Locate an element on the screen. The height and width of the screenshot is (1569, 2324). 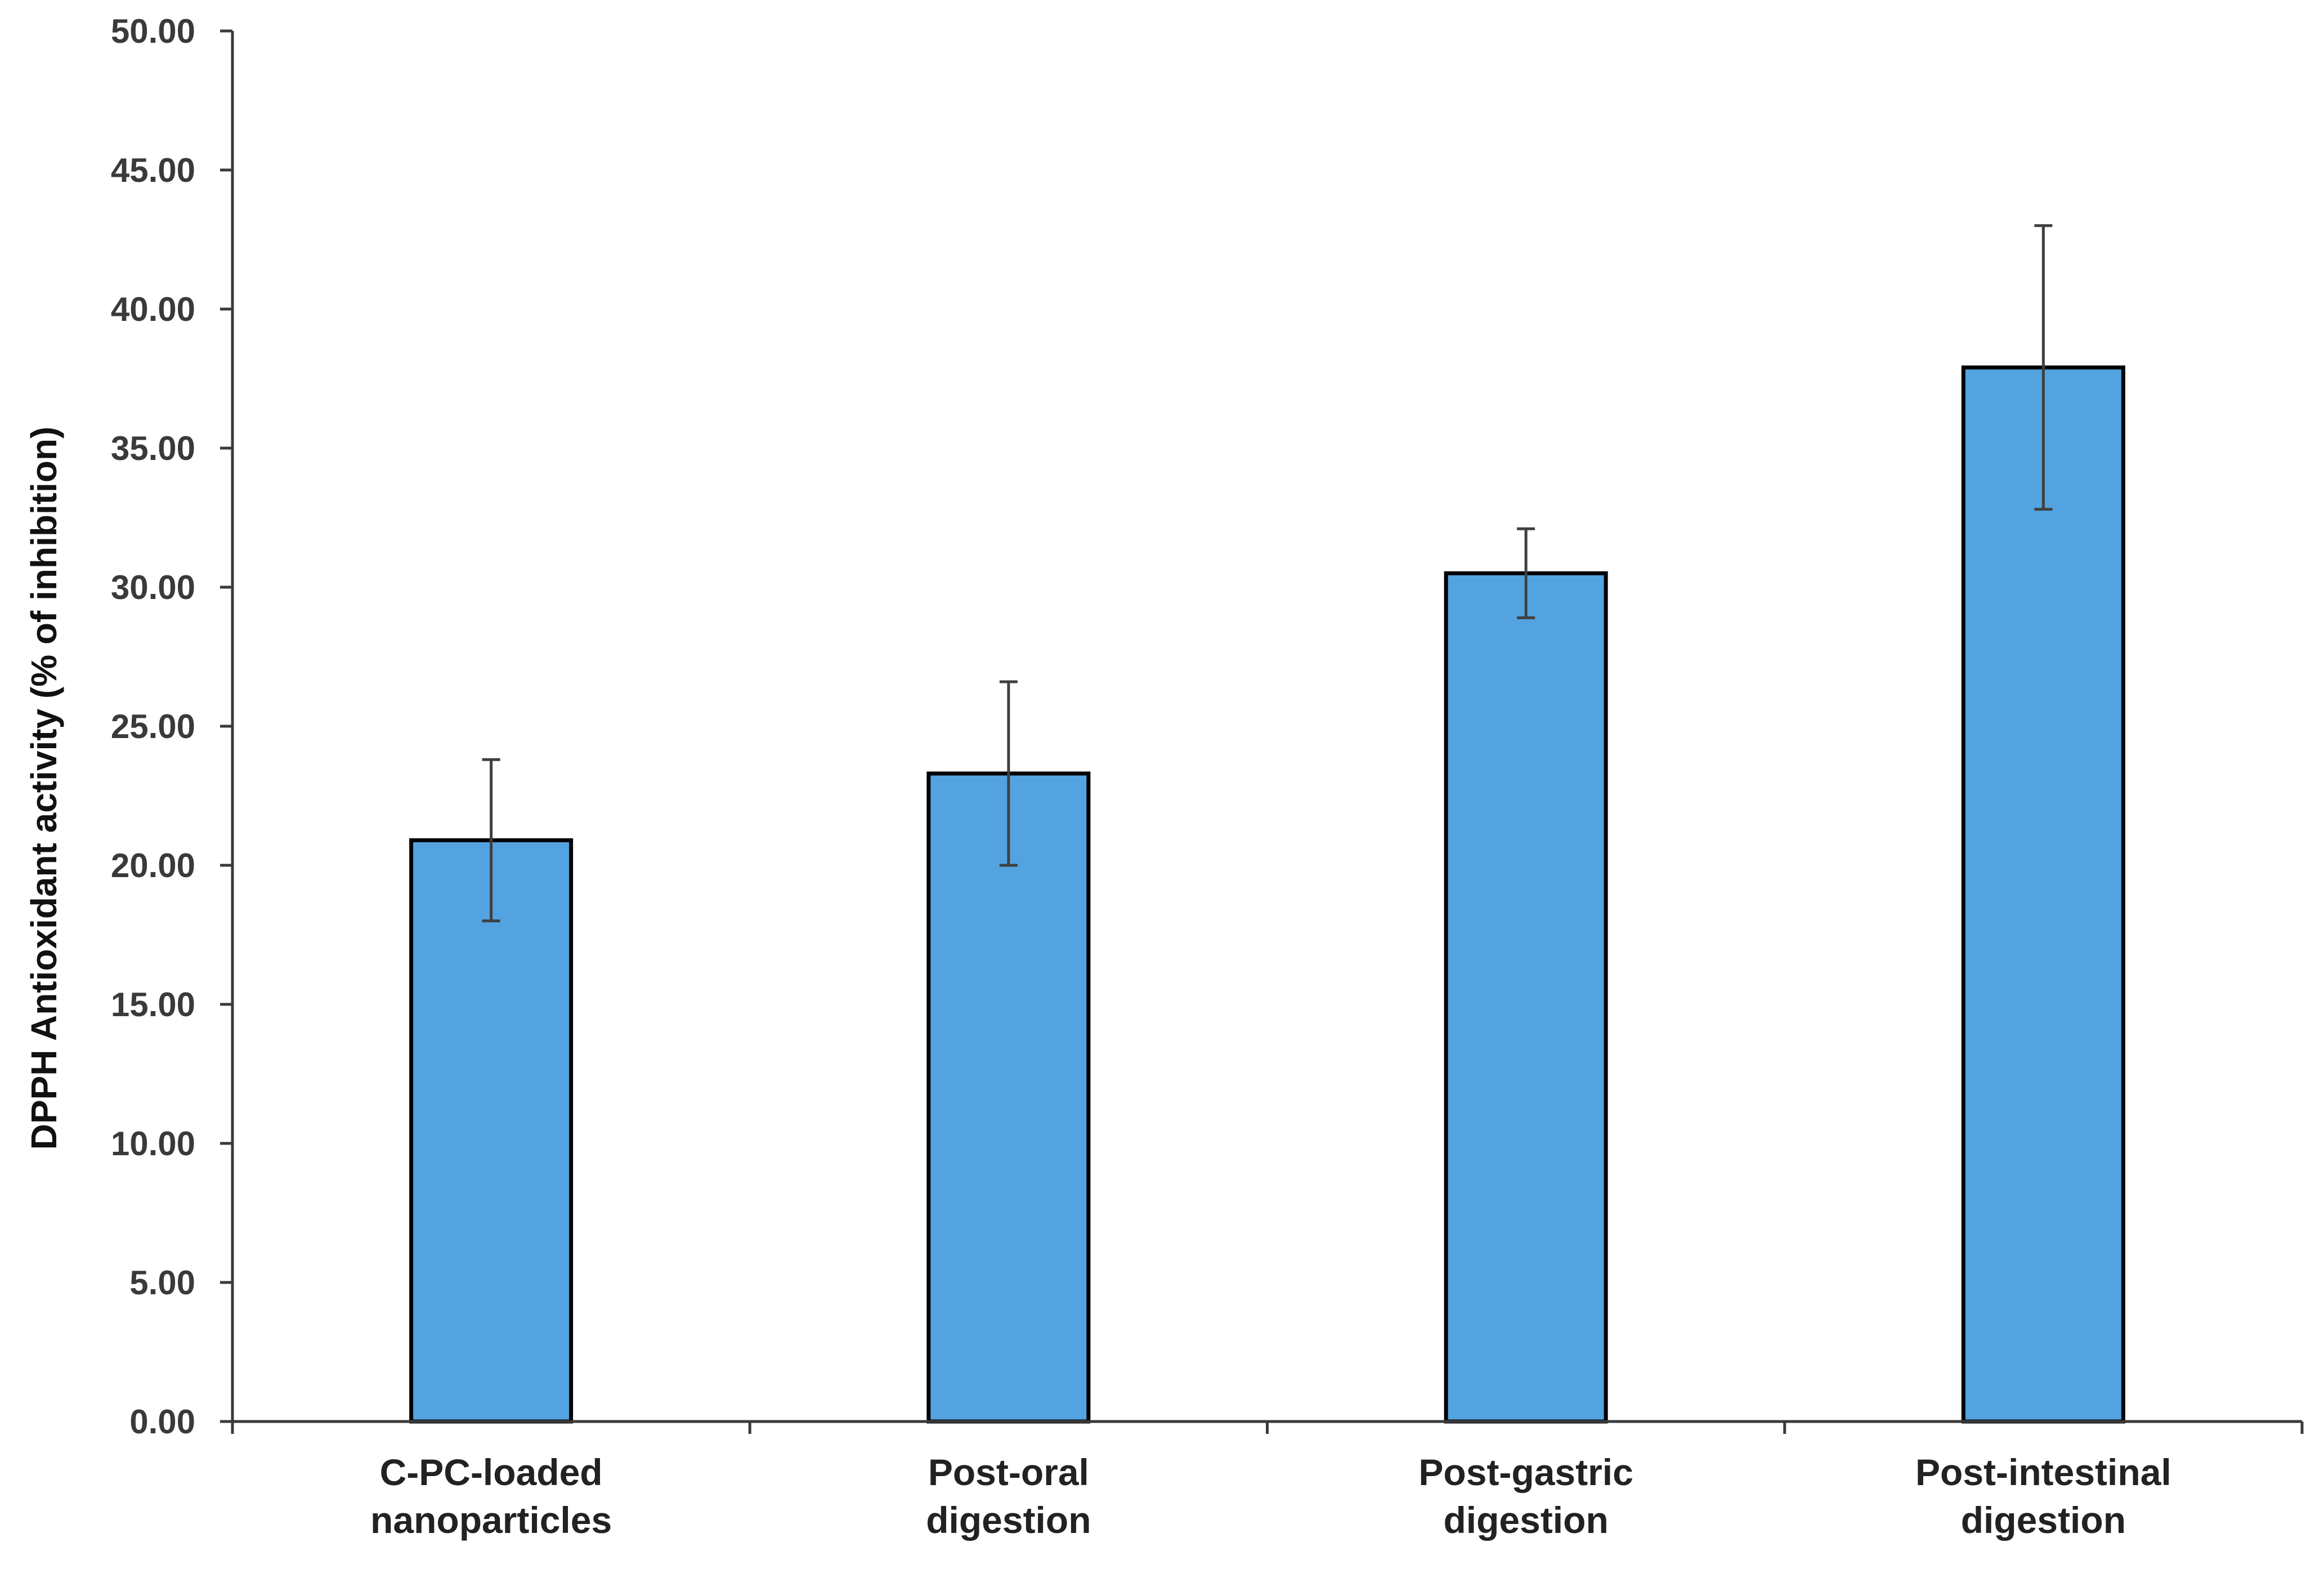
y-tick-label: 5.00 is located at coordinates (162, 1283).